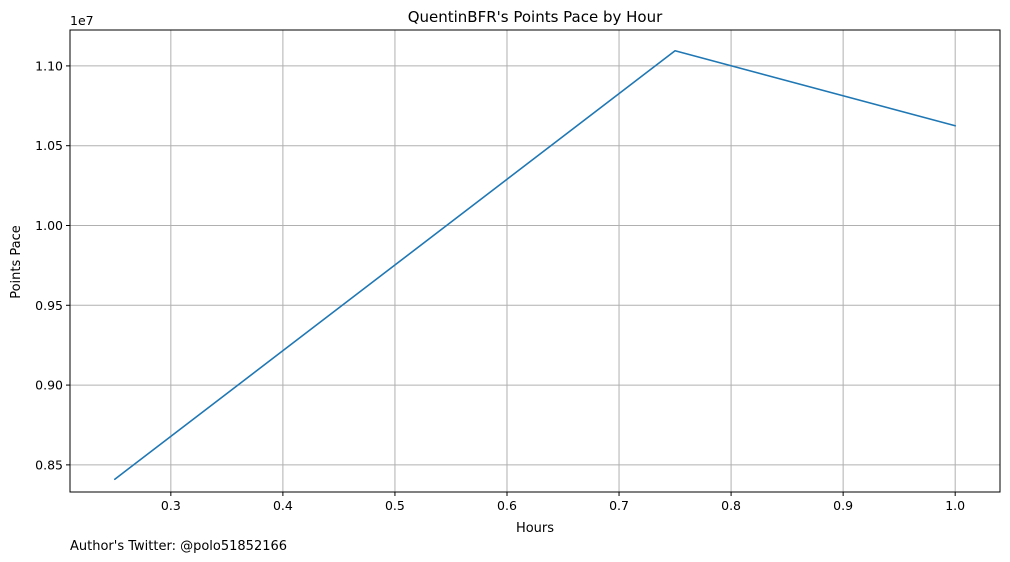 This screenshot has height=562, width=1010. Describe the element at coordinates (507, 505) in the screenshot. I see `x-tick-label: 0.6` at that location.